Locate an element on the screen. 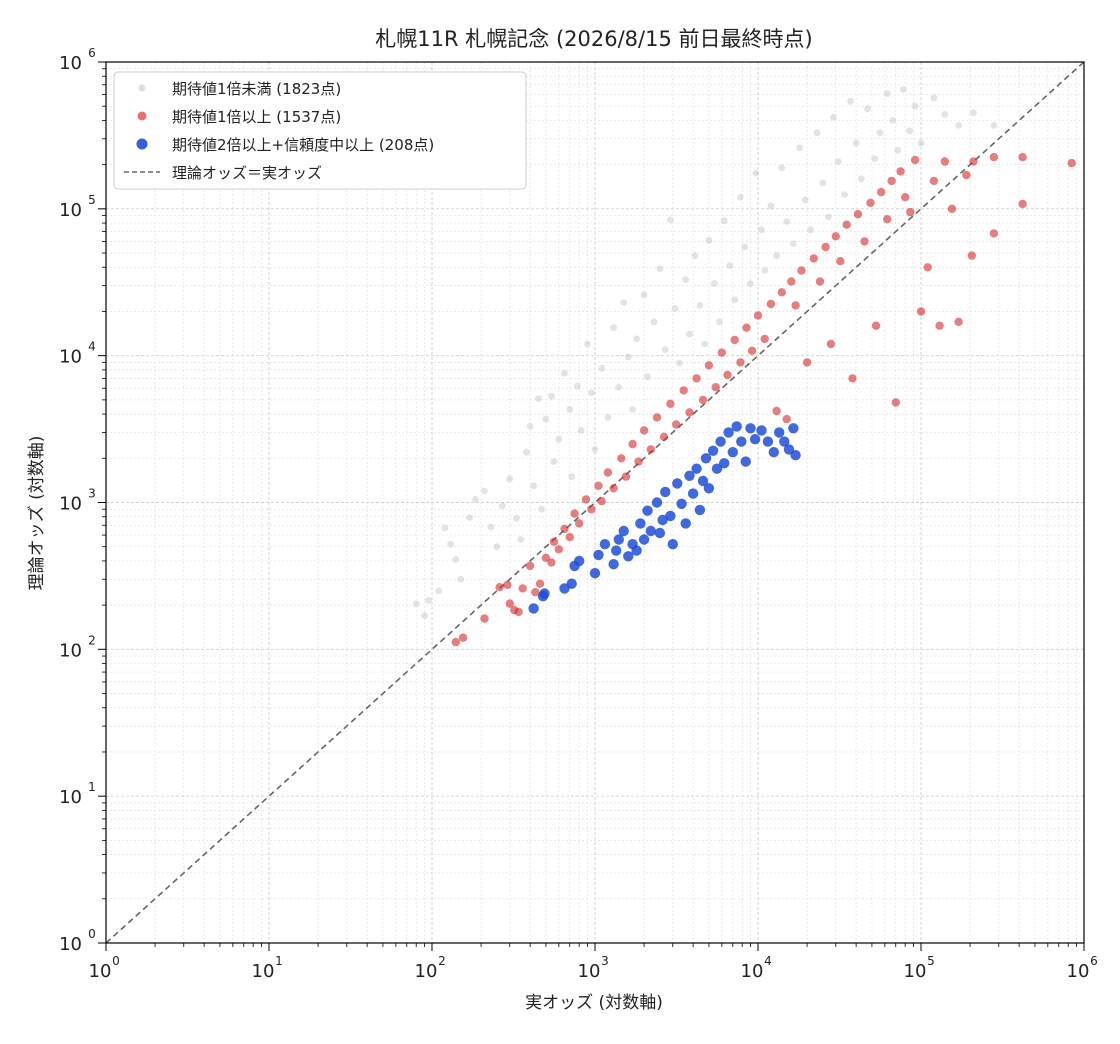 The height and width of the screenshot is (1044, 1120). x-axis-label: 実オッズ (対数軸) is located at coordinates (594, 1003).